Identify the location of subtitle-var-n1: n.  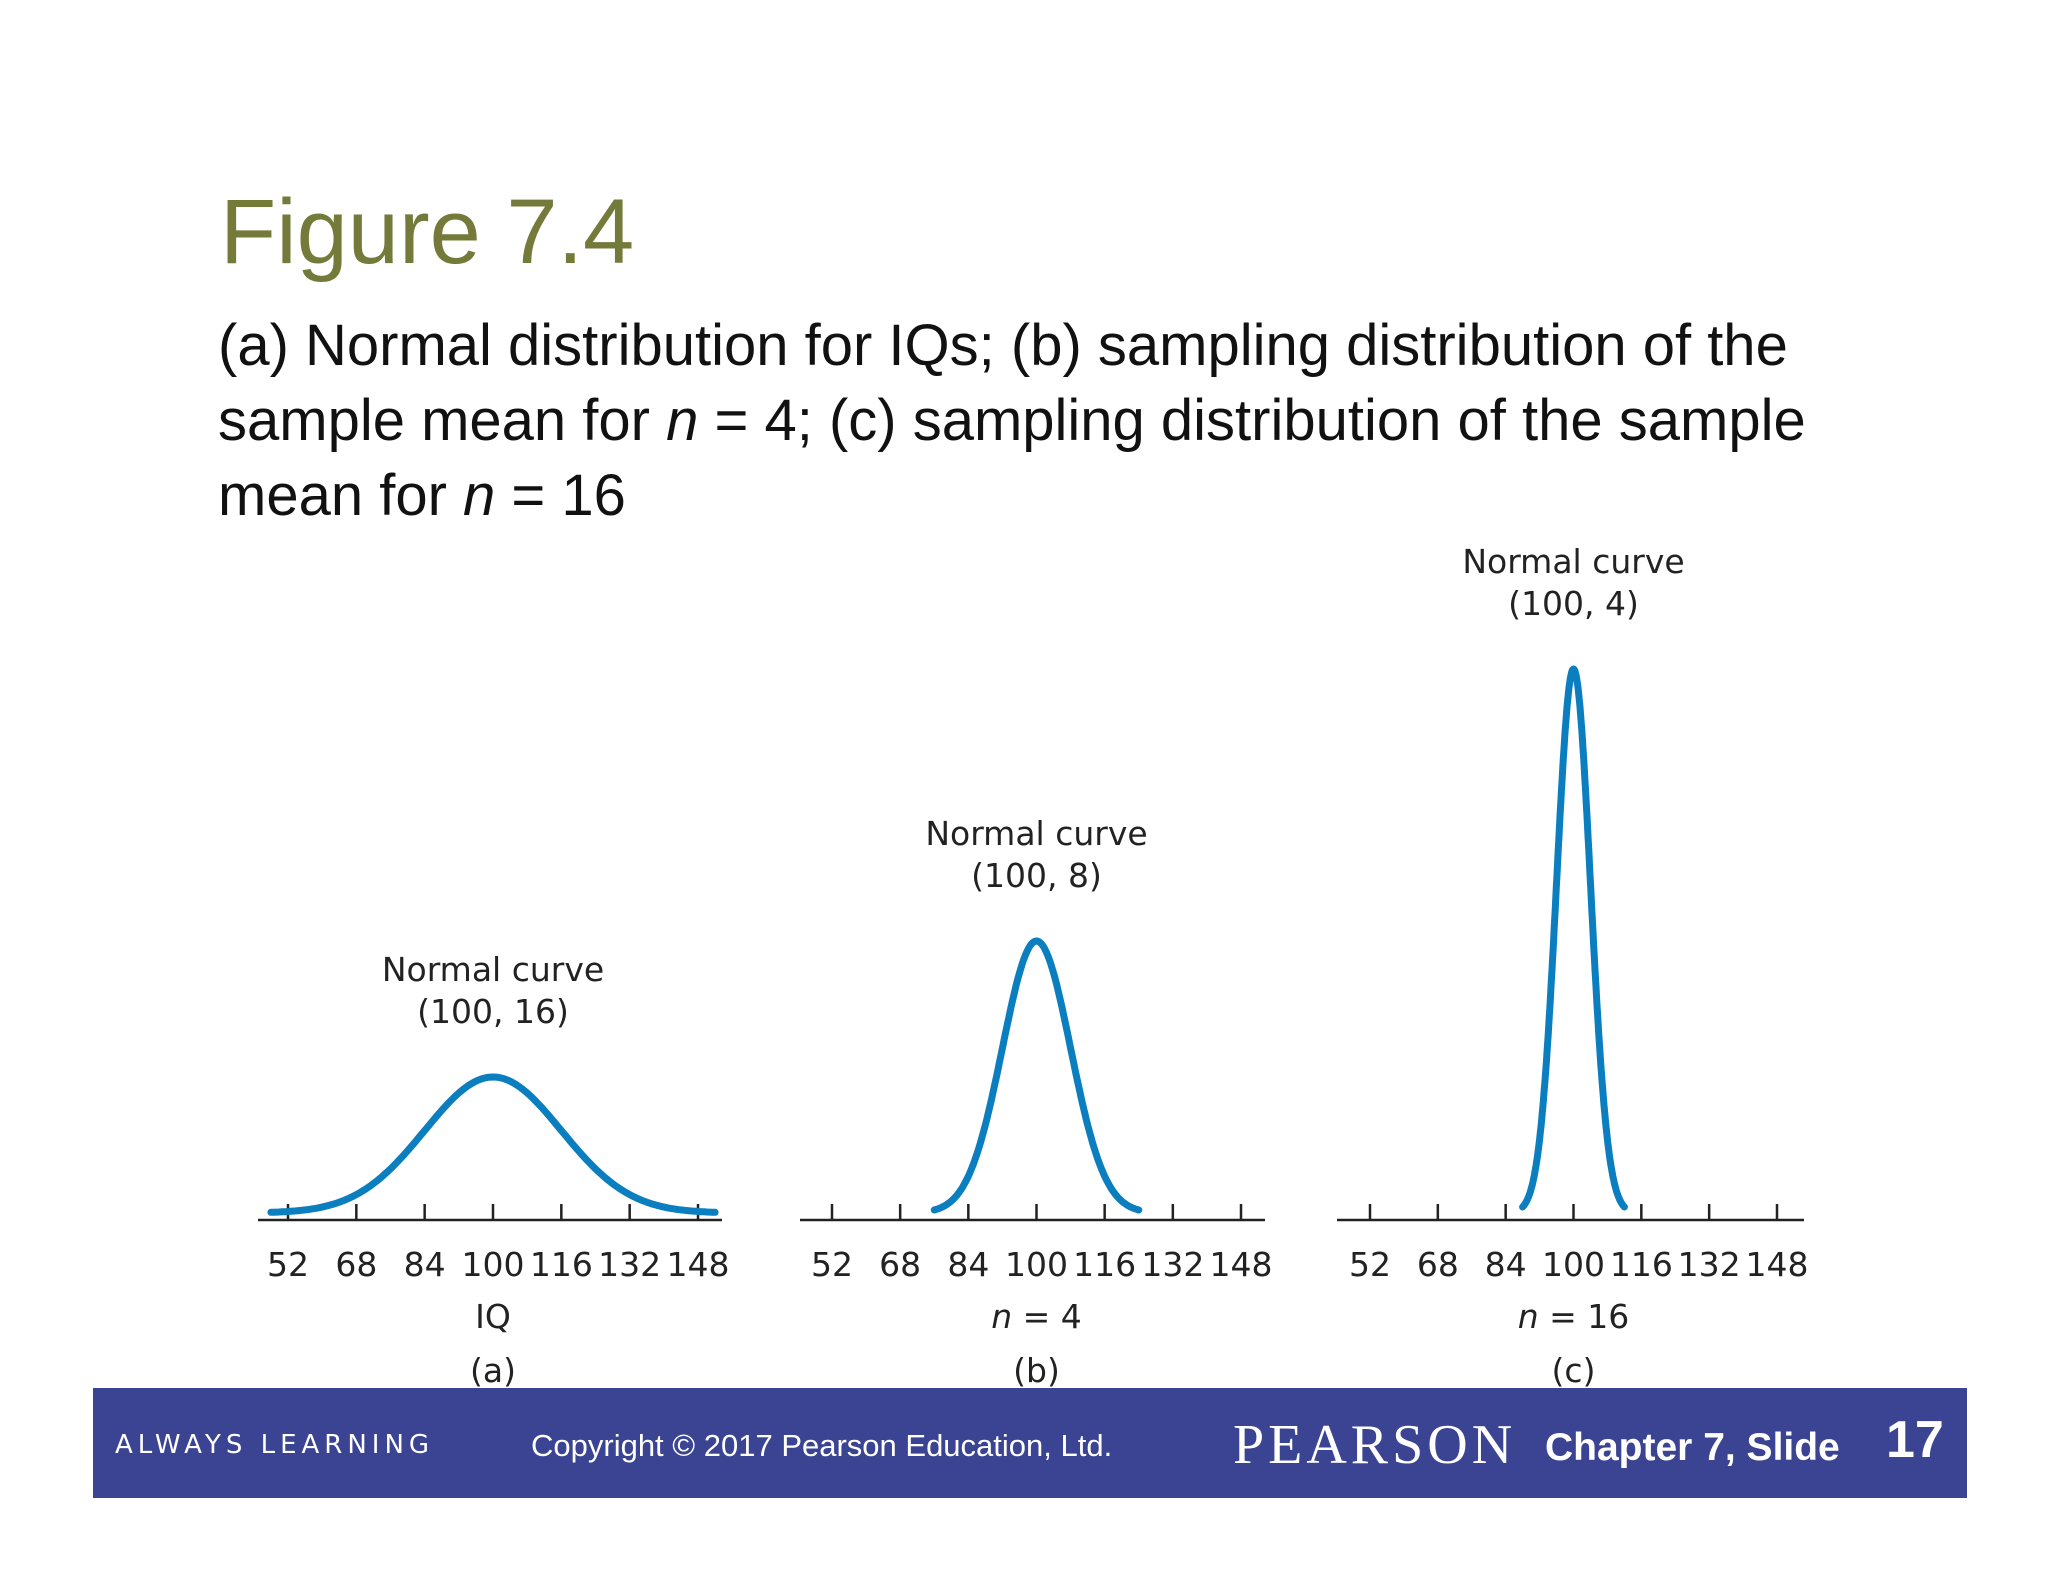
(682, 420).